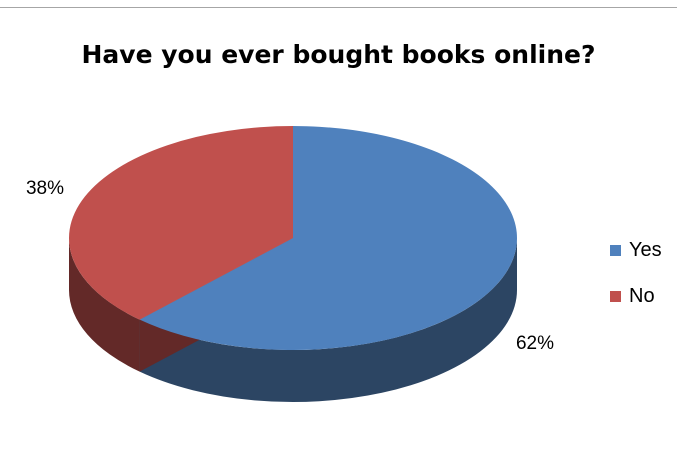  Describe the element at coordinates (642, 295) in the screenshot. I see `legend-label-no: No` at that location.